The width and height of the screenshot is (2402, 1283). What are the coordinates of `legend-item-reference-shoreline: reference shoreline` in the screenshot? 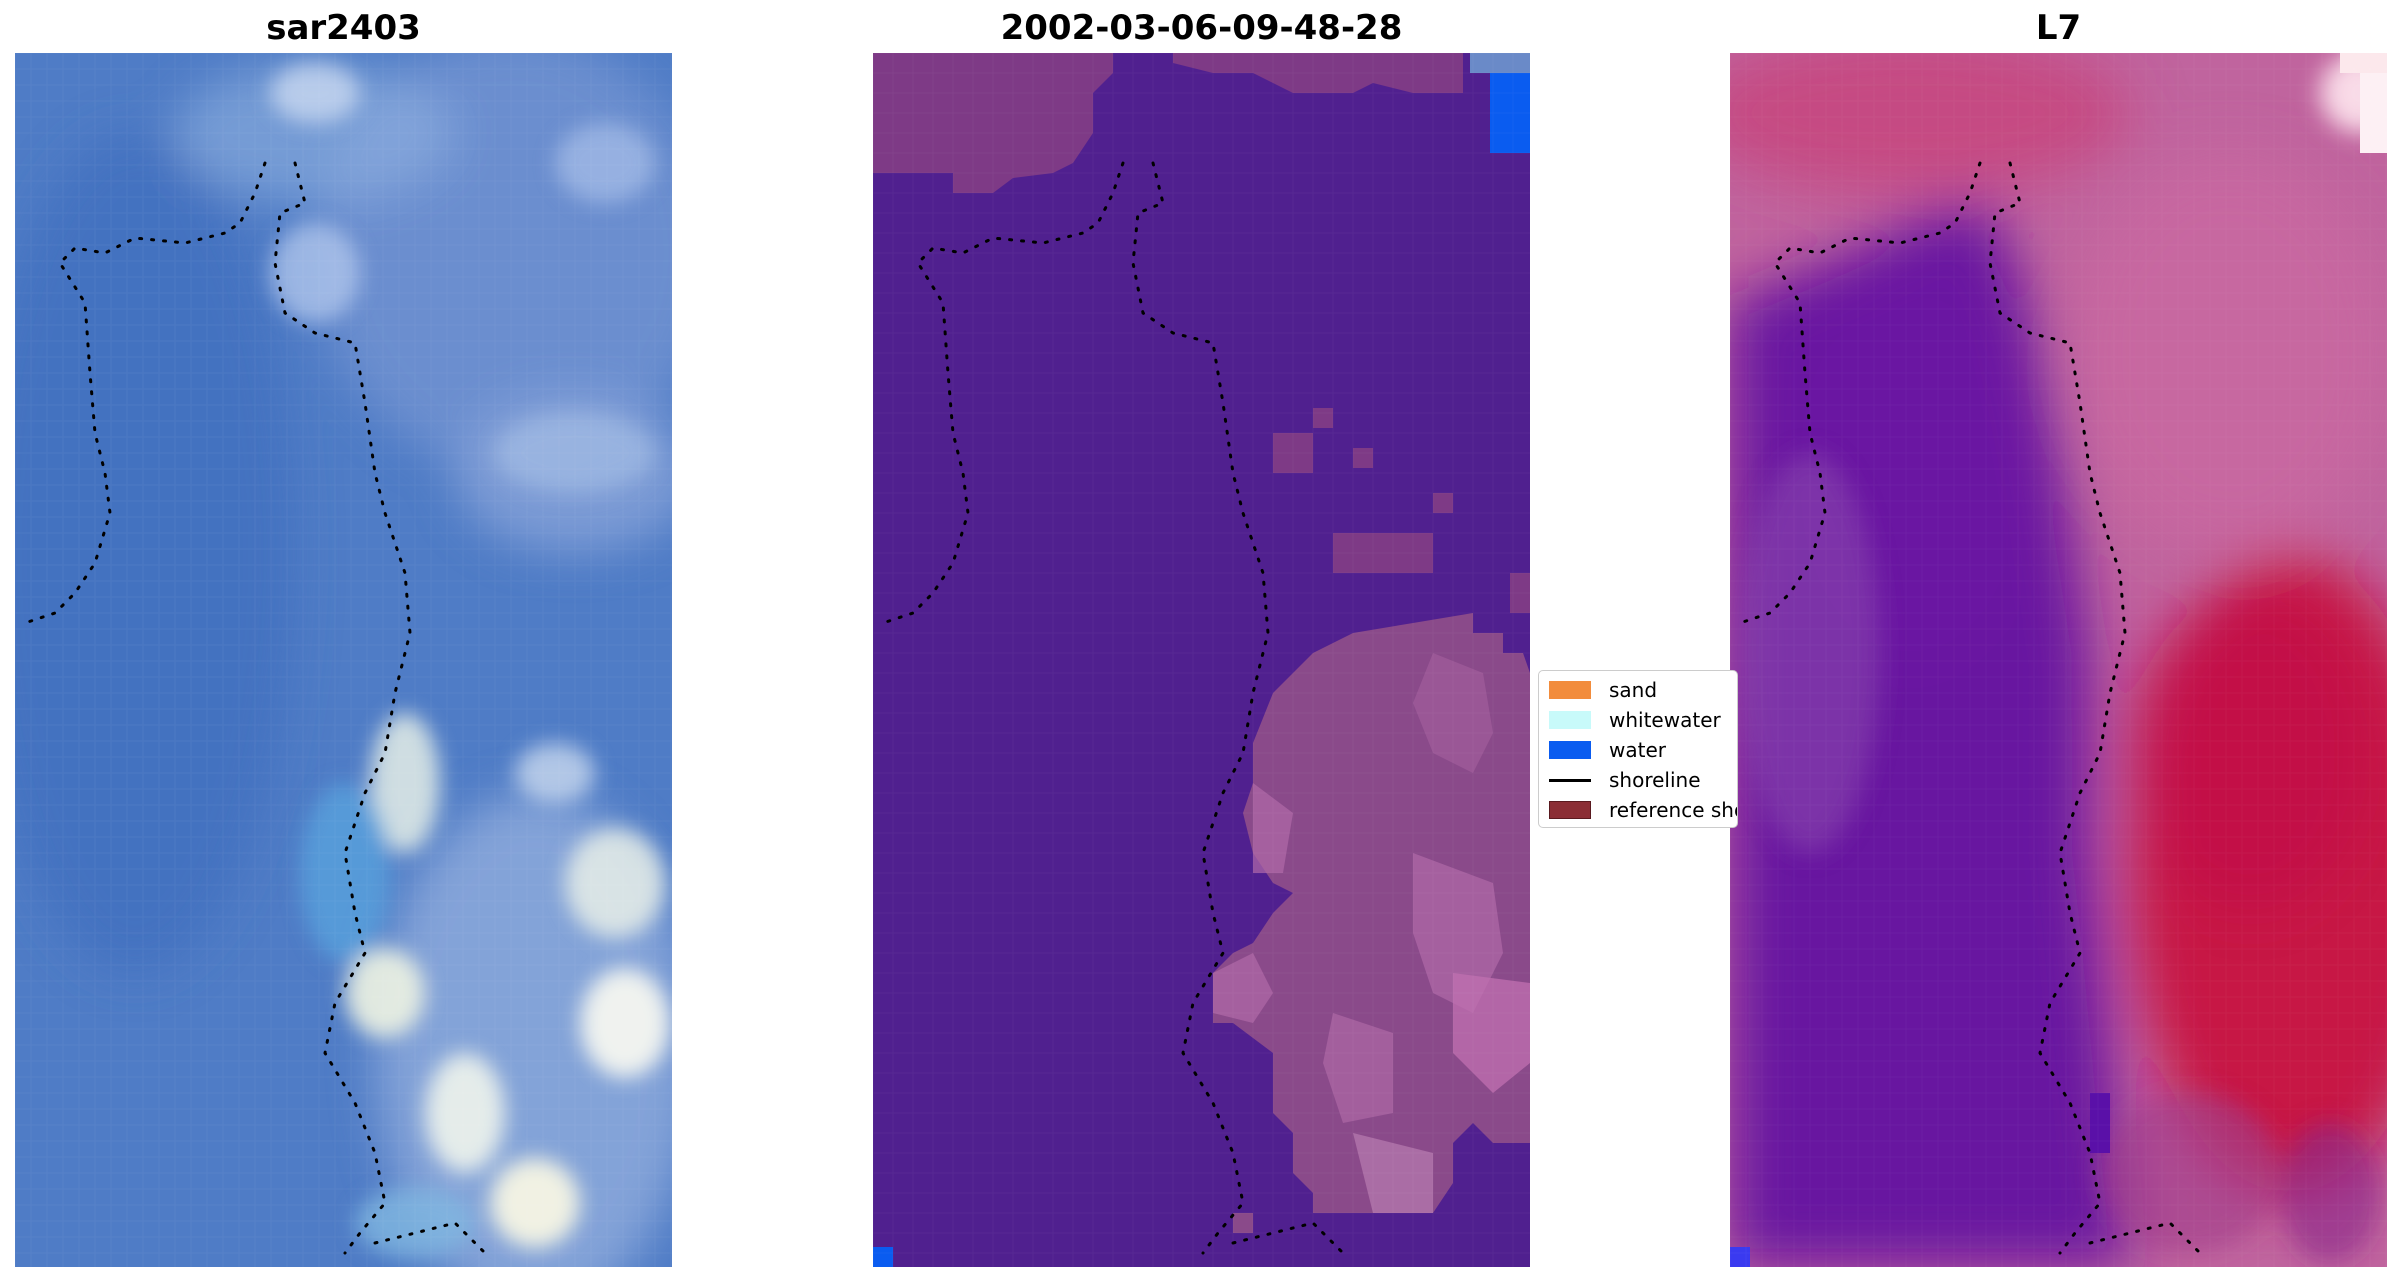 It's located at (1643, 810).